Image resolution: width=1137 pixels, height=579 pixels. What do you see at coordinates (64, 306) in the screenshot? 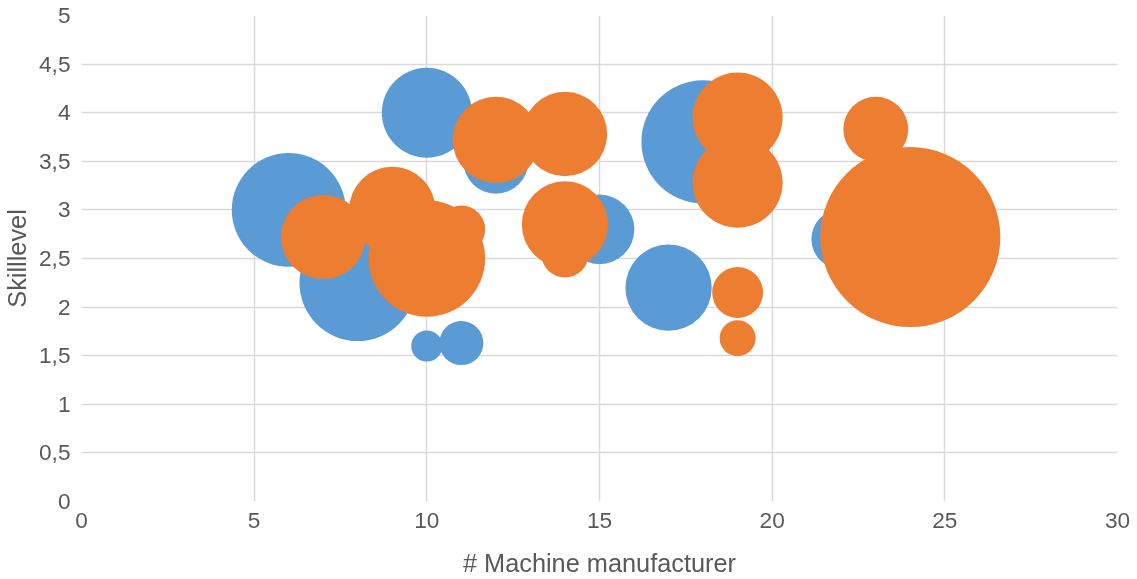
I see `y-tick-label: 2` at bounding box center [64, 306].